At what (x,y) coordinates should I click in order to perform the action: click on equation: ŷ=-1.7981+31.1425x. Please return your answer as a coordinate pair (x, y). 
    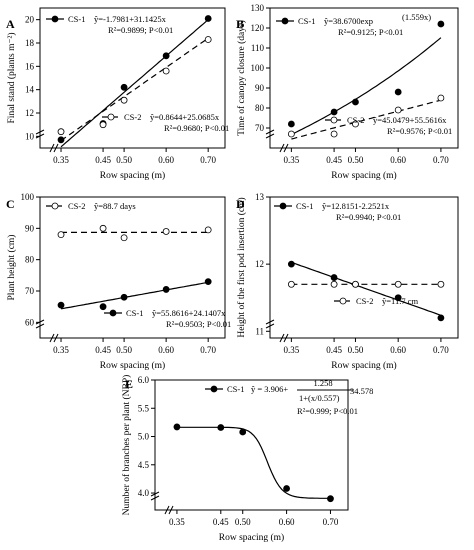
    Looking at the image, I should click on (130, 19).